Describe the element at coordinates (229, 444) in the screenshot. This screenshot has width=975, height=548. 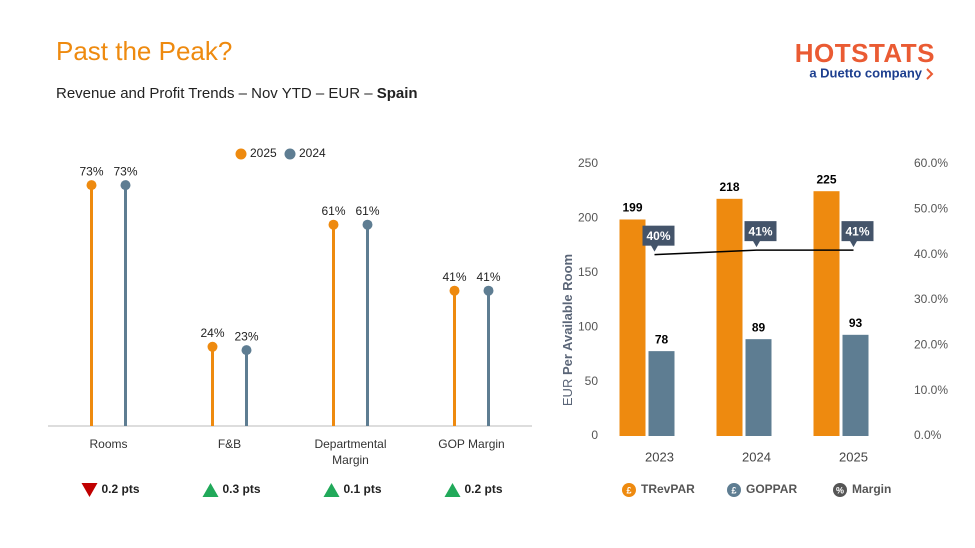
I see `x-tick-label: F&B` at that location.